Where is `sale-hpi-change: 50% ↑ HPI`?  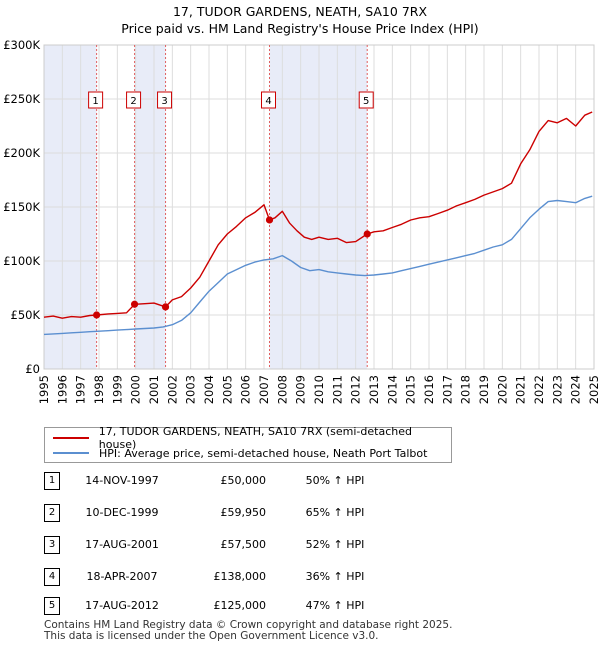
sale-hpi-change: 50% ↑ HPI is located at coordinates (335, 480).